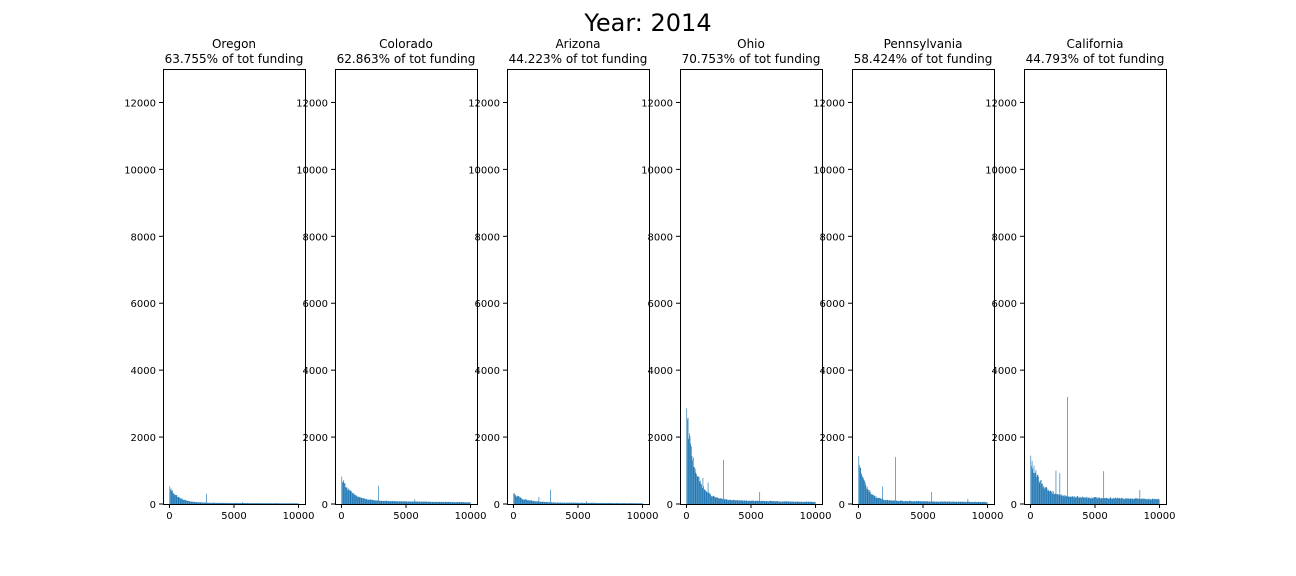  What do you see at coordinates (487, 438) in the screenshot?
I see `y-tick-label: 2000` at bounding box center [487, 438].